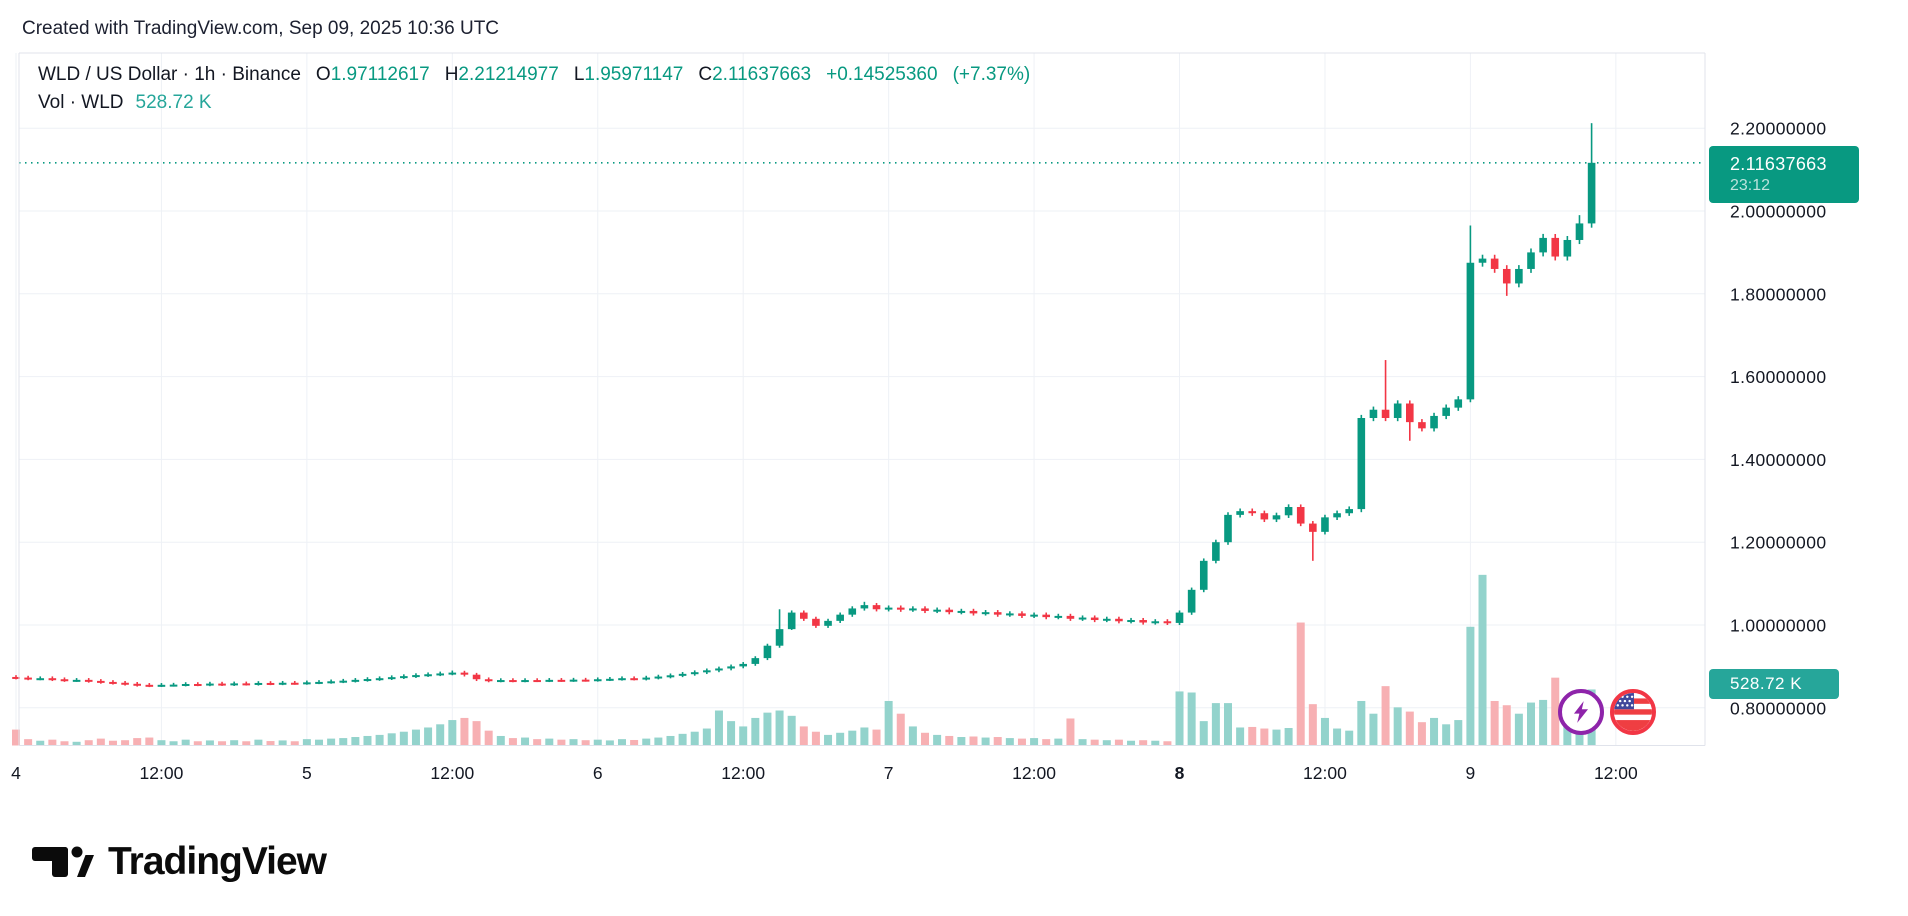  What do you see at coordinates (1471, 773) in the screenshot?
I see `time-axis-label: 9` at bounding box center [1471, 773].